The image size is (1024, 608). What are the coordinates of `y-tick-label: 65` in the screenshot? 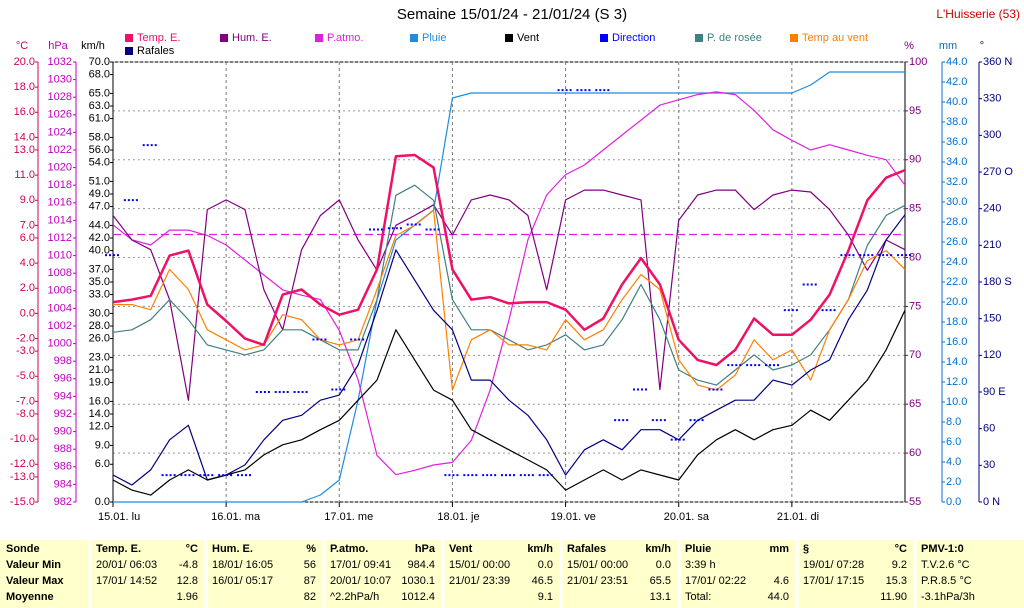 It's located at (915, 404).